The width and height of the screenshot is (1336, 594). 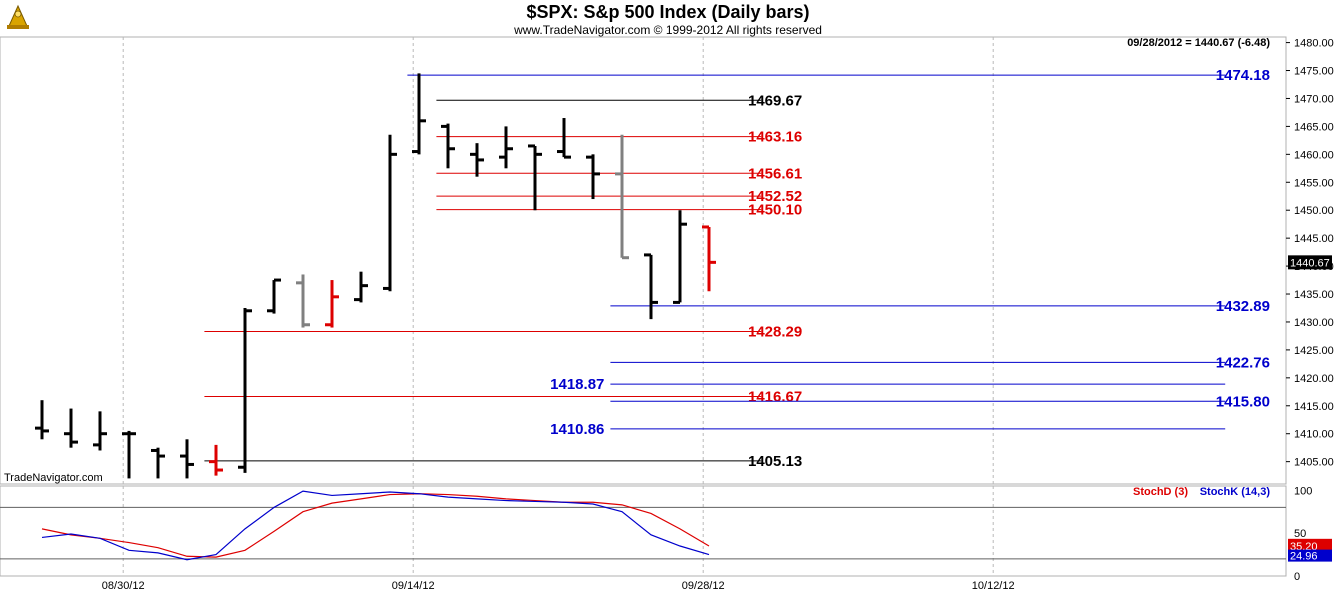 I want to click on x-tick-label-3: 10/12/12, so click(x=993, y=586).